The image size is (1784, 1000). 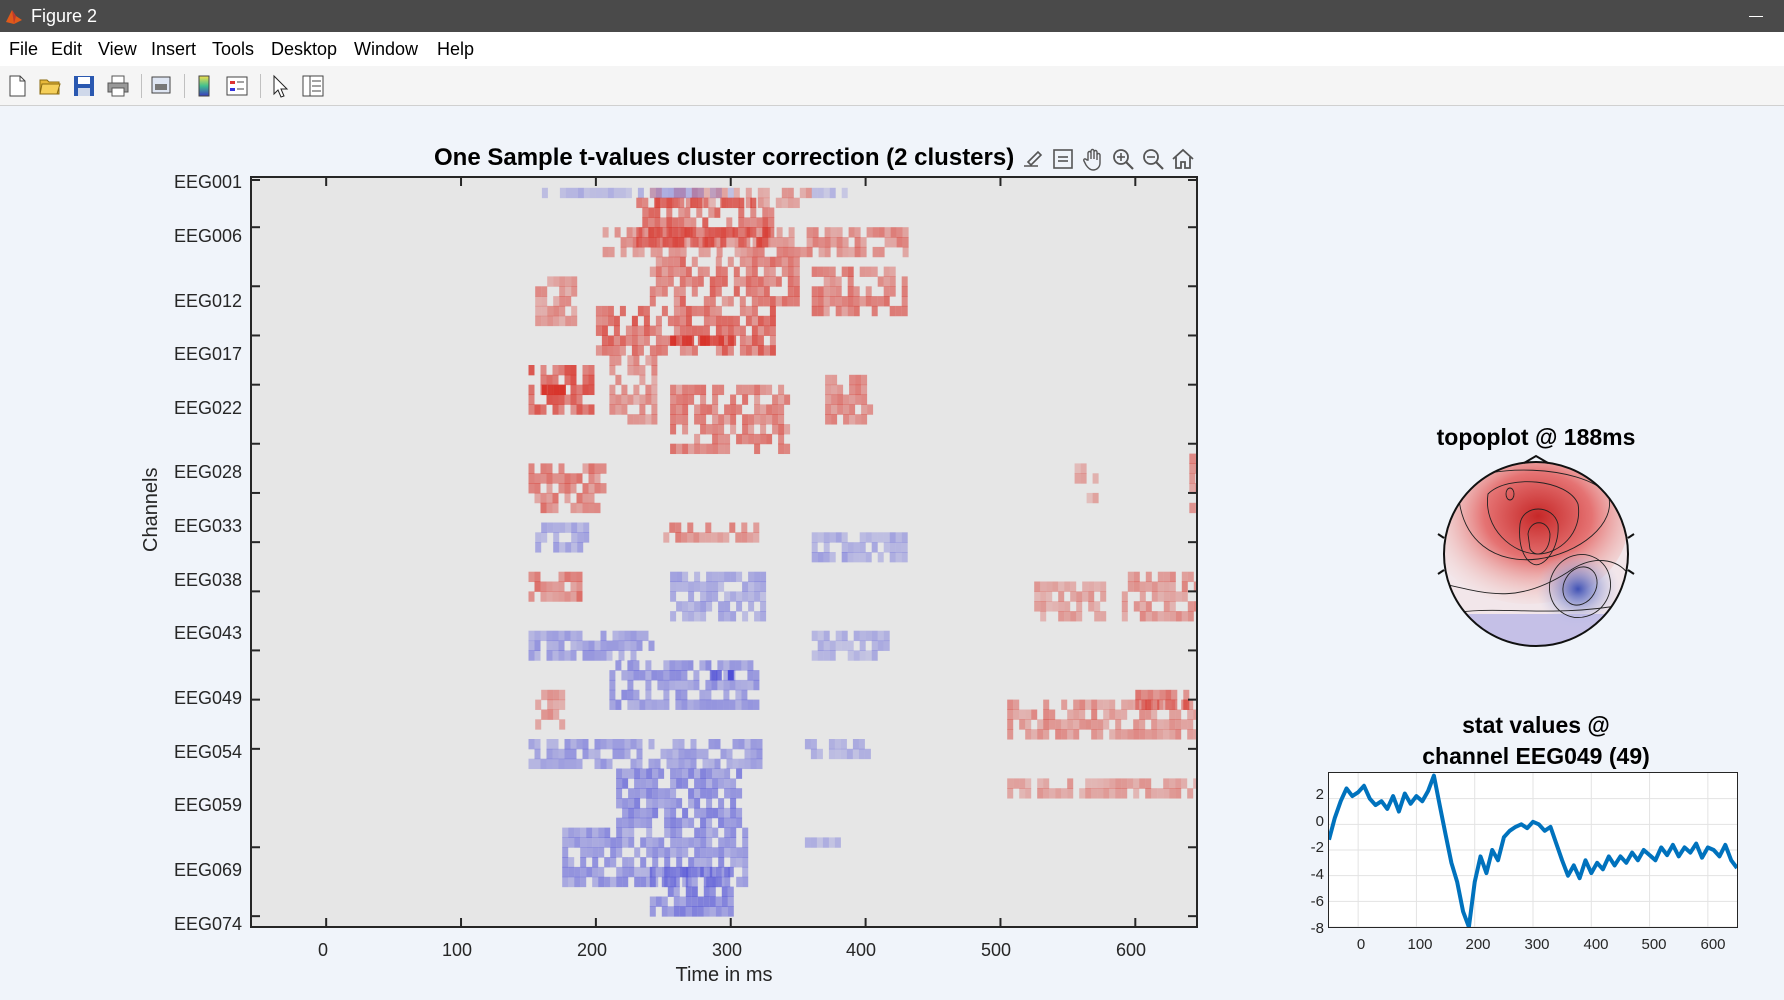 What do you see at coordinates (1319, 821) in the screenshot?
I see `stat-y-tick: 0` at bounding box center [1319, 821].